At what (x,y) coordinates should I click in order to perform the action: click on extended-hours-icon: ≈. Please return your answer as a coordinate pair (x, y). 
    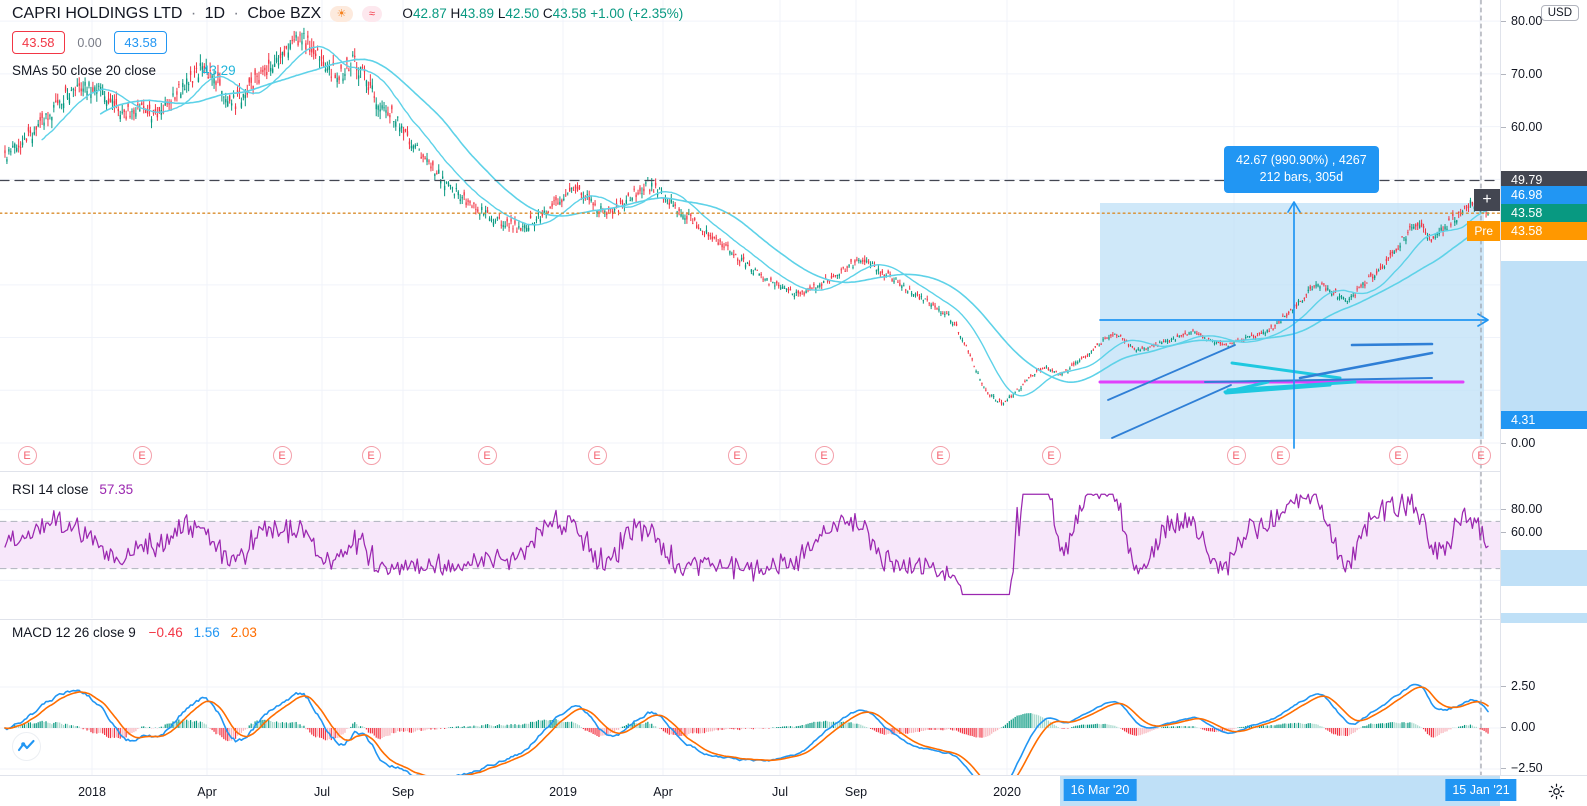
    Looking at the image, I should click on (371, 13).